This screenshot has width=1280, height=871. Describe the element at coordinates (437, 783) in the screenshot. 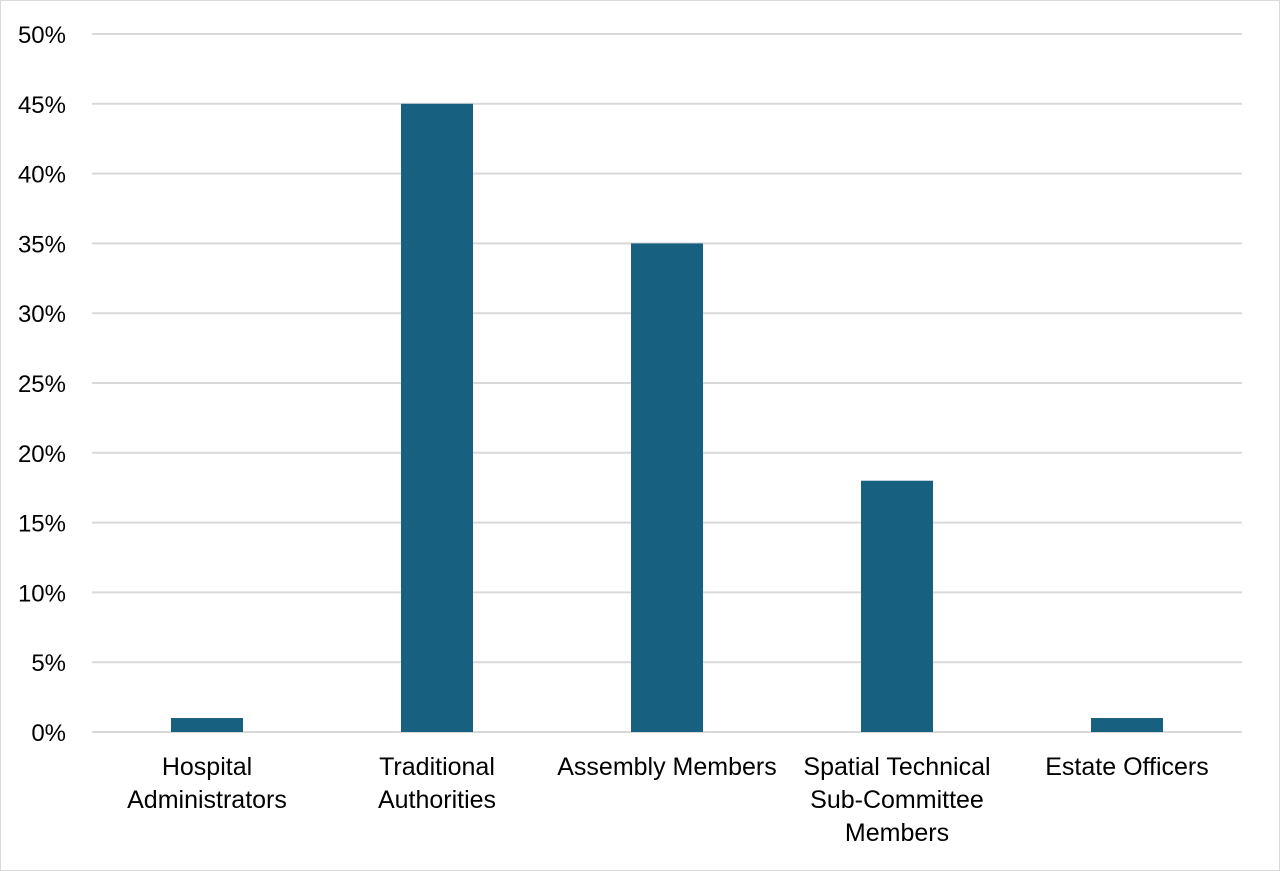

I see `x-category-label: Traditional Authorities` at that location.